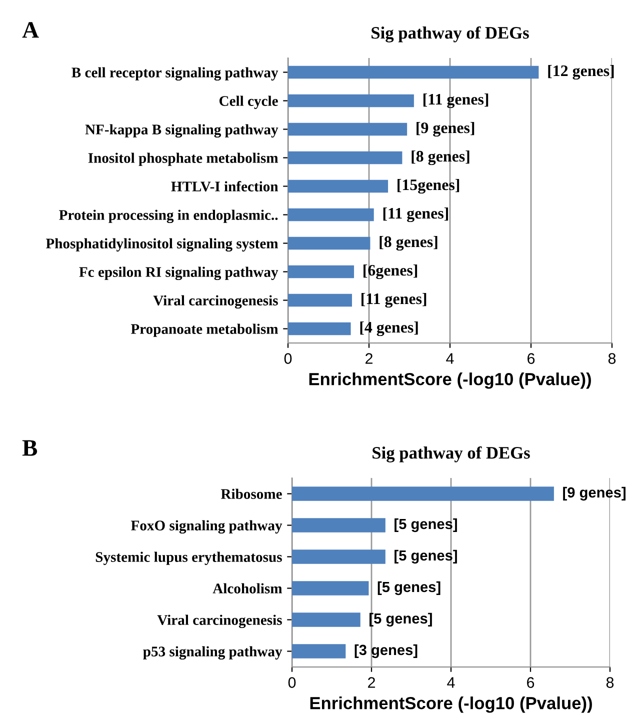  Describe the element at coordinates (30, 30) in the screenshot. I see `text: A` at that location.